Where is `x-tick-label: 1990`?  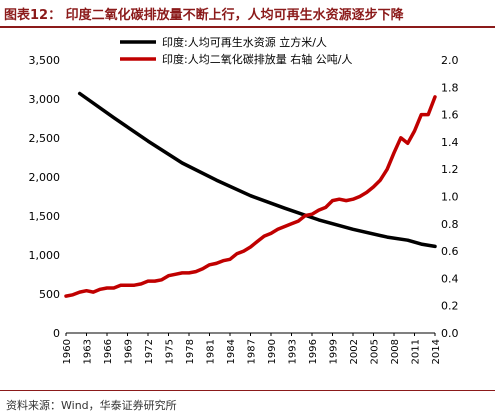 x-tick-label: 1990 is located at coordinates (272, 351).